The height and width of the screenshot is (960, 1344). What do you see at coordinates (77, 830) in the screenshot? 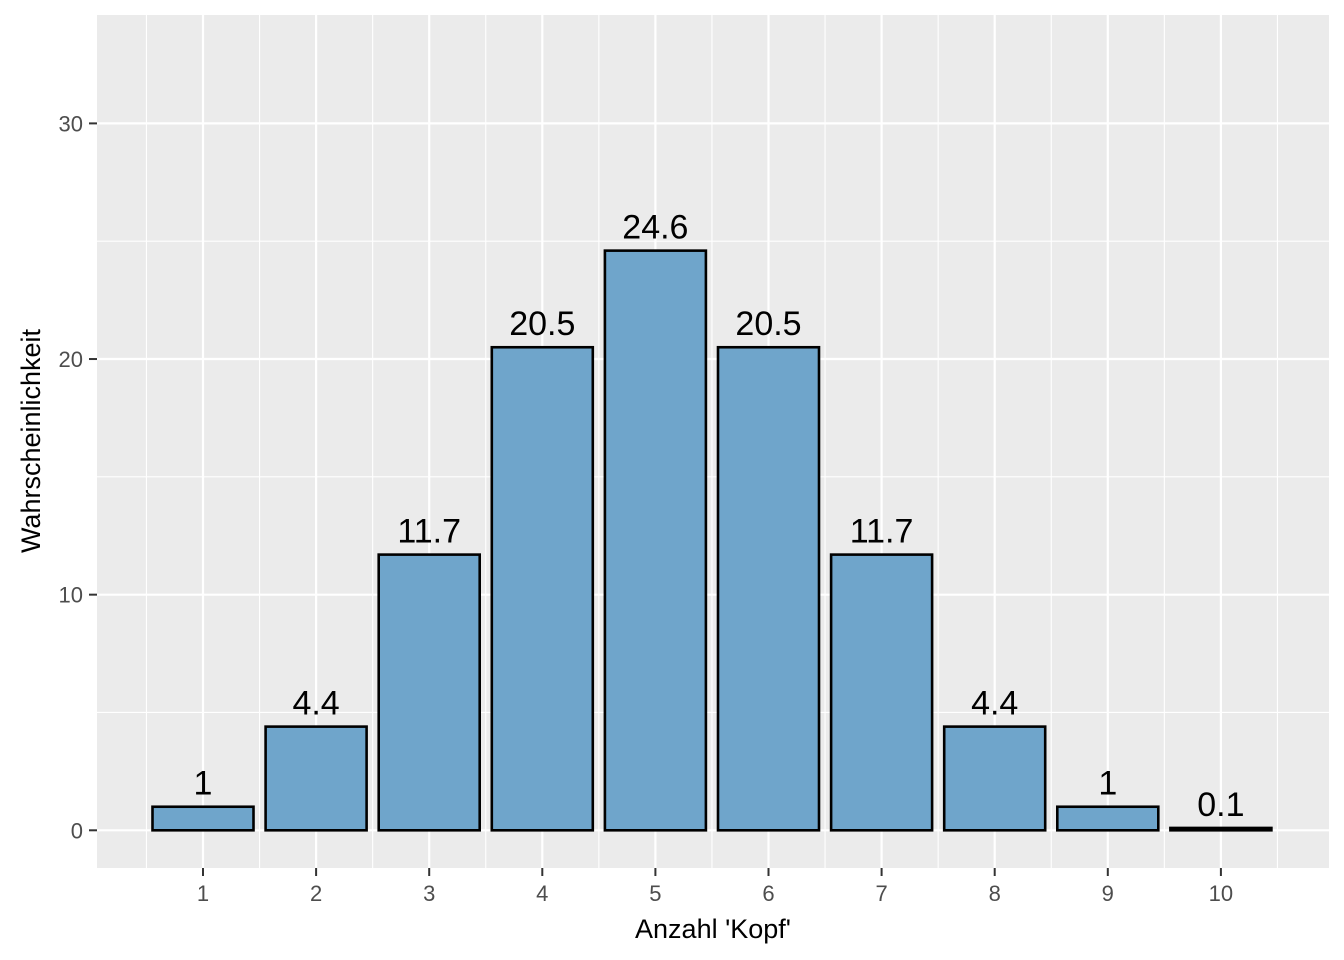
I see `y-tick-label: 0` at bounding box center [77, 830].